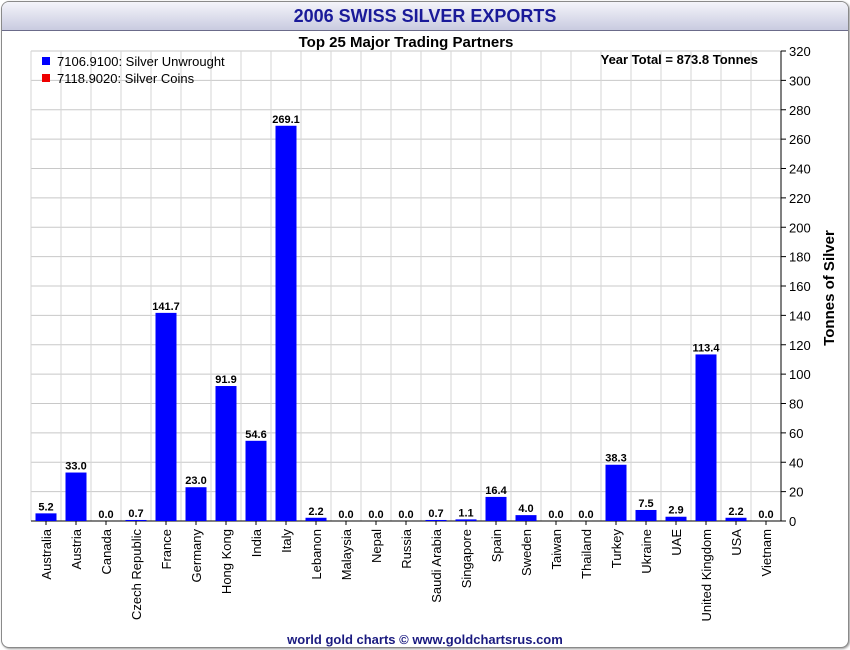 This screenshot has height=650, width=850. What do you see at coordinates (800, 169) in the screenshot?
I see `y-tick-label: 240` at bounding box center [800, 169].